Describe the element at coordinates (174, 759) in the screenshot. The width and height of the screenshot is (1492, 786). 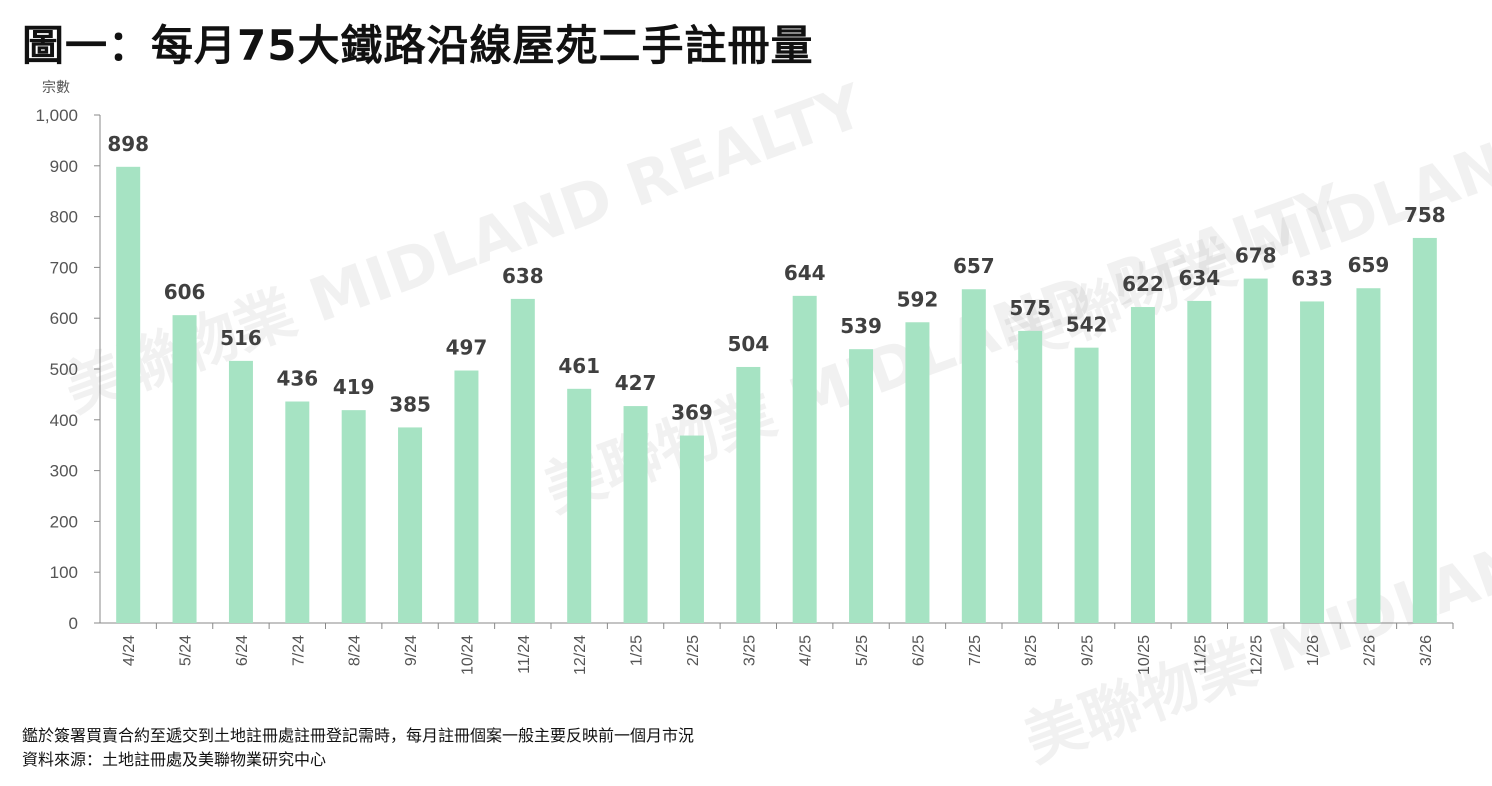
I see `footnote-source: 資料來源：土地註冊處及美聯物業研究中心` at that location.